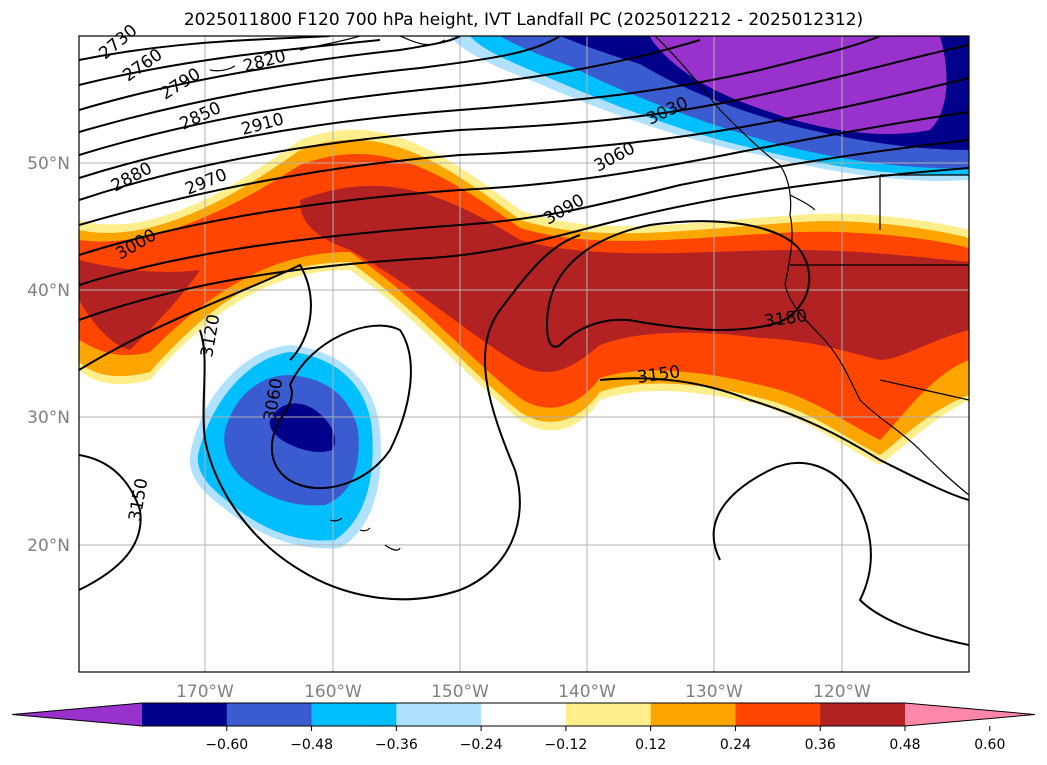 The width and height of the screenshot is (1047, 765). I want to click on colorbar-tick-label: 0.60, so click(989, 745).